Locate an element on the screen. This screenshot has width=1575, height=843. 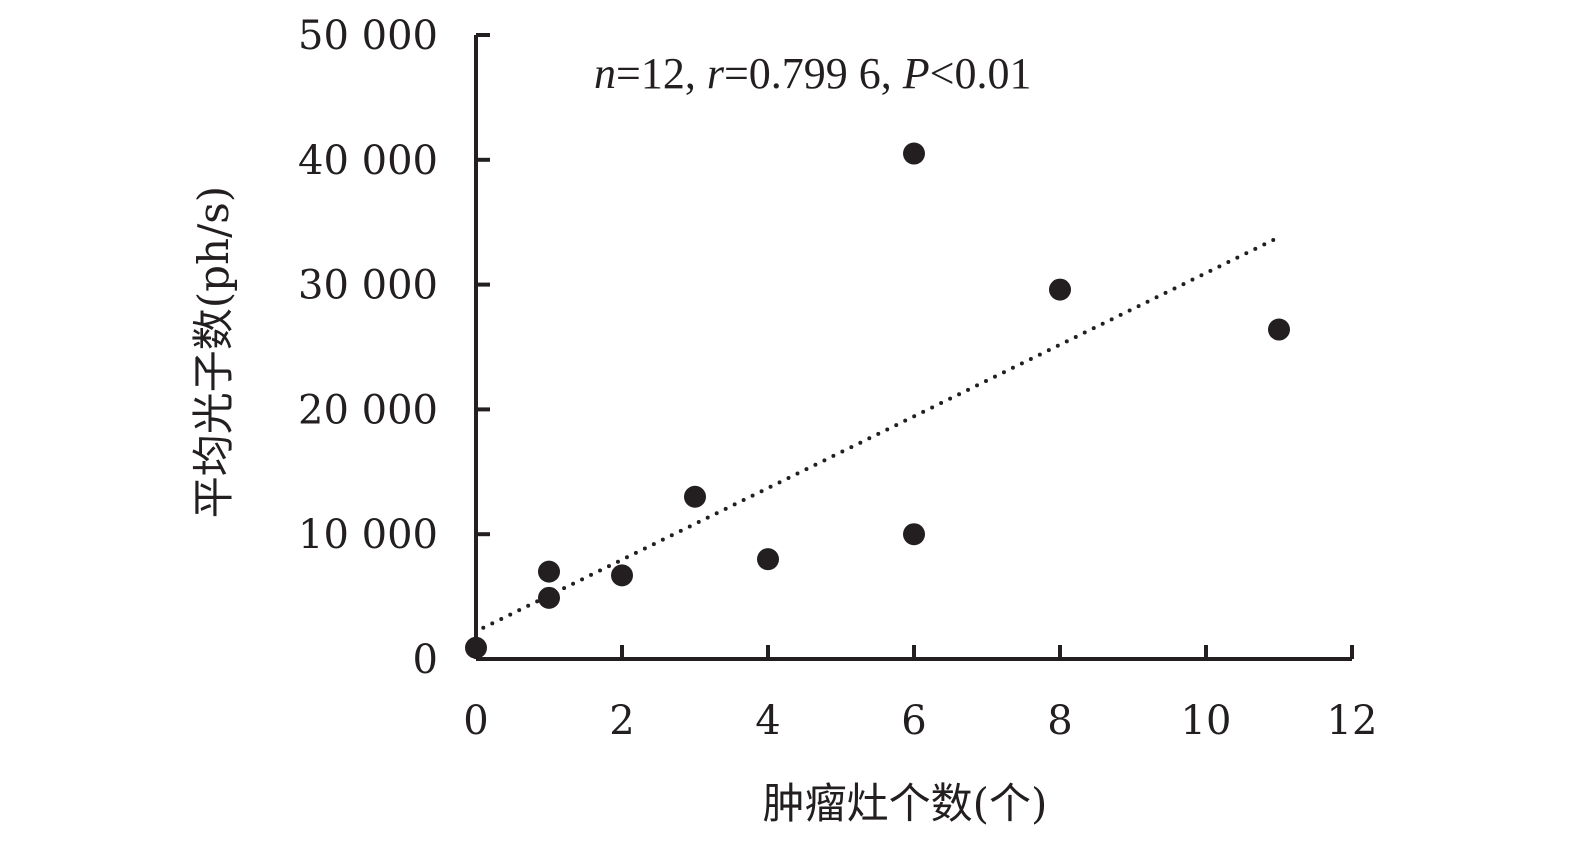
y-tick-label: 20 000 is located at coordinates (368, 410).